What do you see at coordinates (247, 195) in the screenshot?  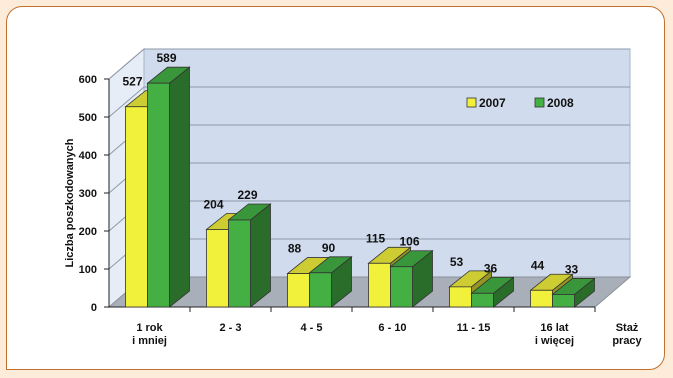 I see `data-label: 229` at bounding box center [247, 195].